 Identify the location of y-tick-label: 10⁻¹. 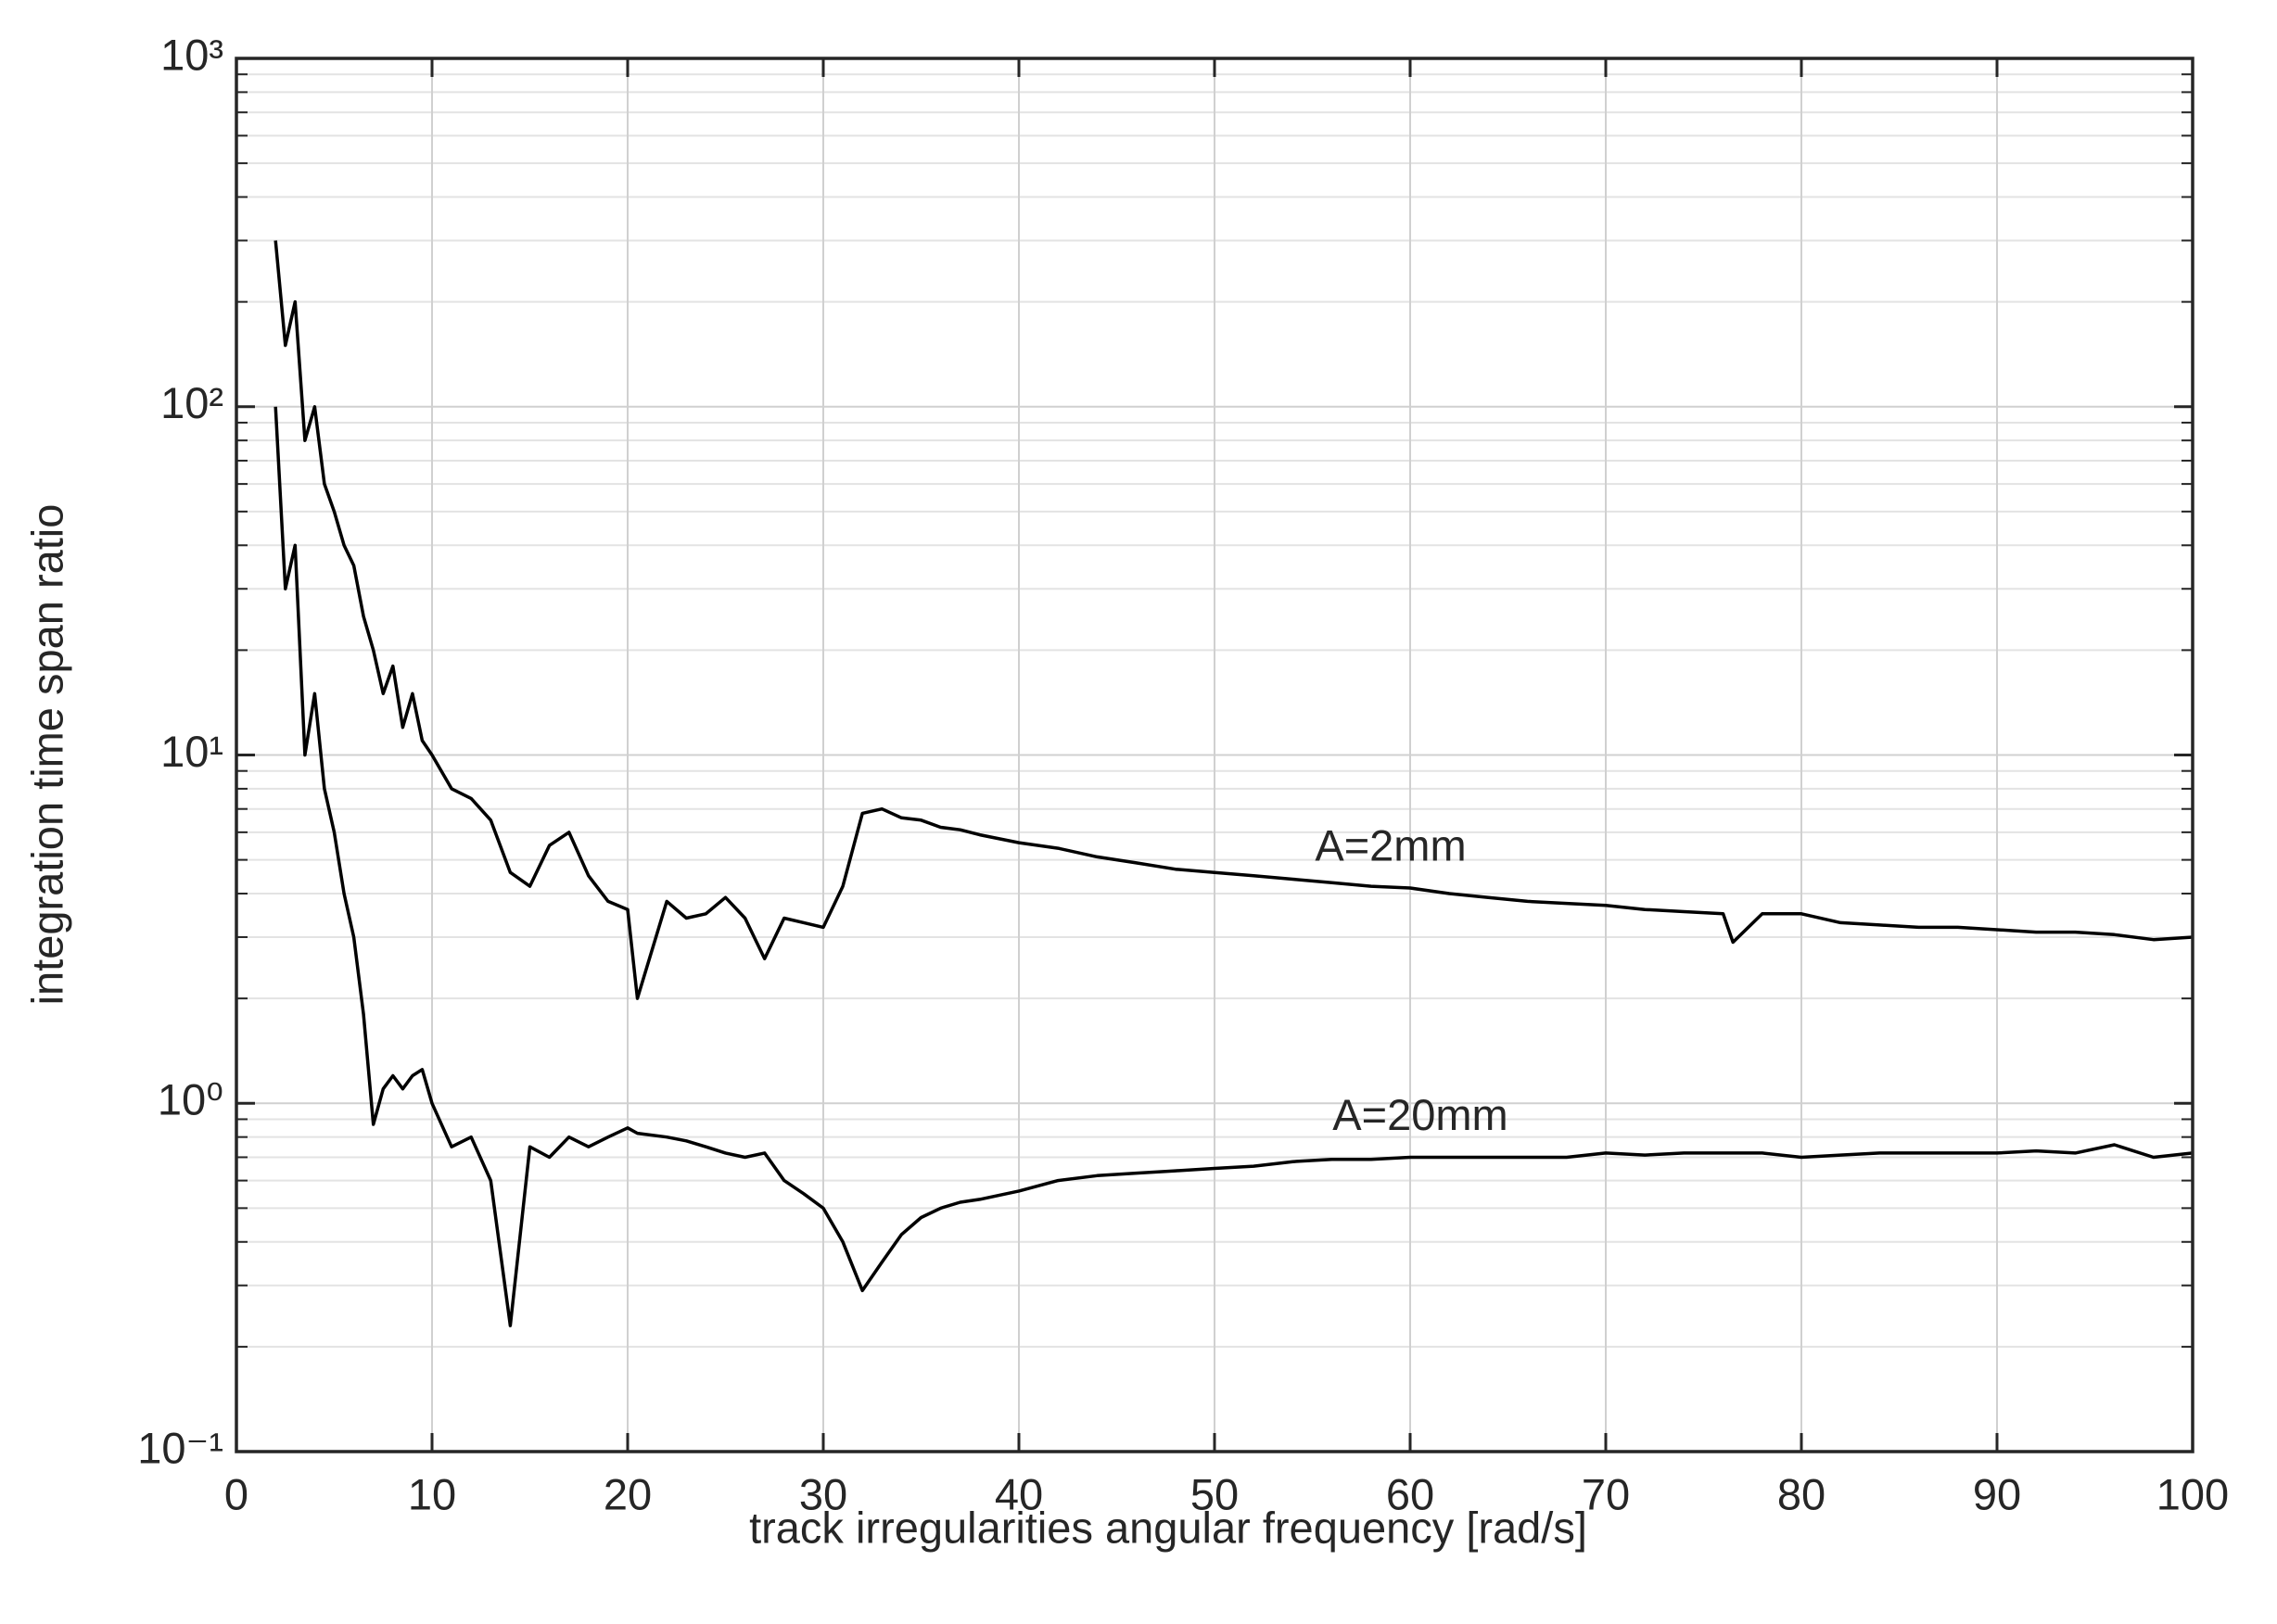
(180, 1447).